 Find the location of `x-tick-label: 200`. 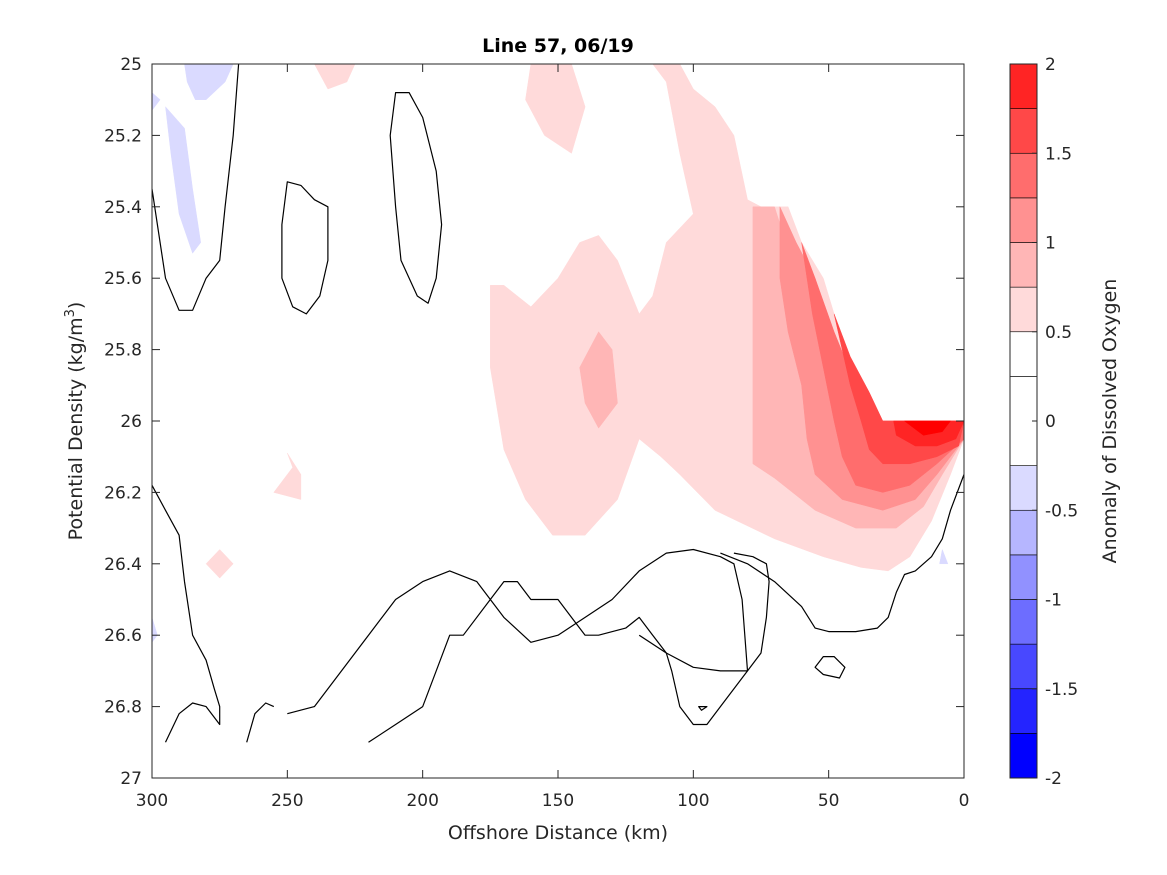

x-tick-label: 200 is located at coordinates (422, 801).